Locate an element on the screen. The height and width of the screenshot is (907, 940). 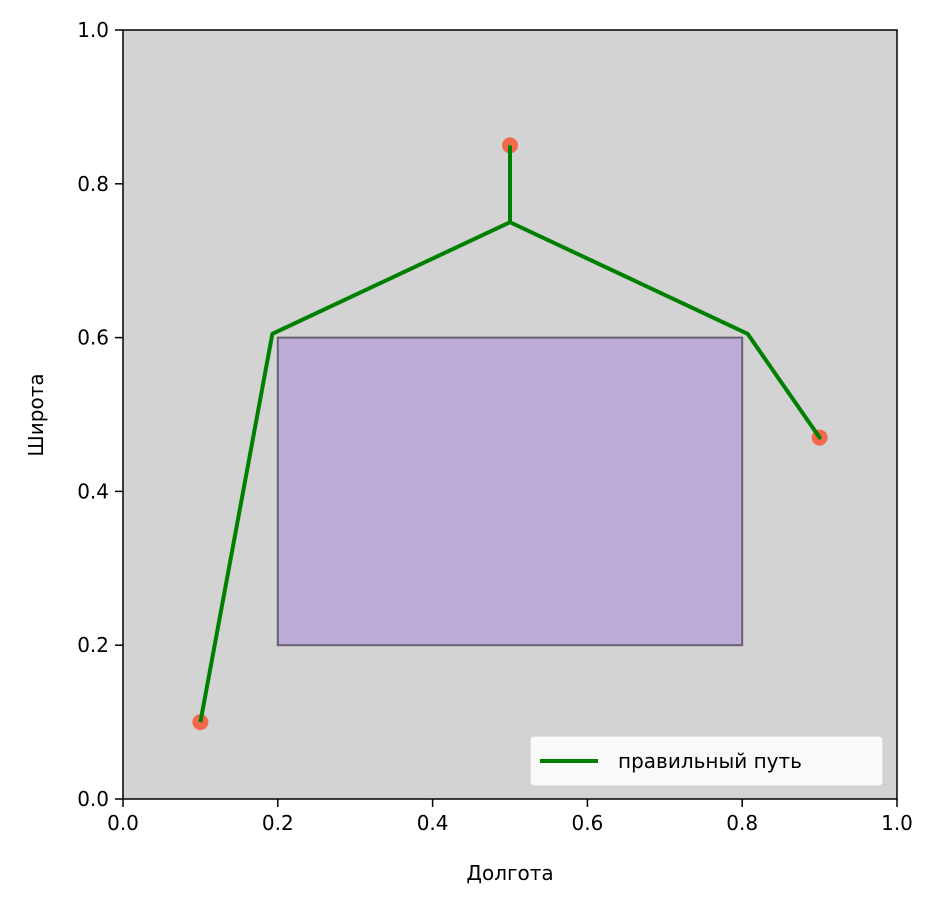
x-tick-label: 0.2 is located at coordinates (278, 823).